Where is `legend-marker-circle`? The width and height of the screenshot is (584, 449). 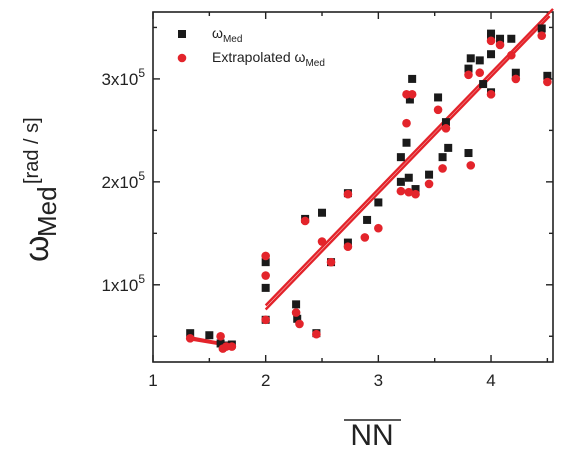 legend-marker-circle is located at coordinates (182, 58).